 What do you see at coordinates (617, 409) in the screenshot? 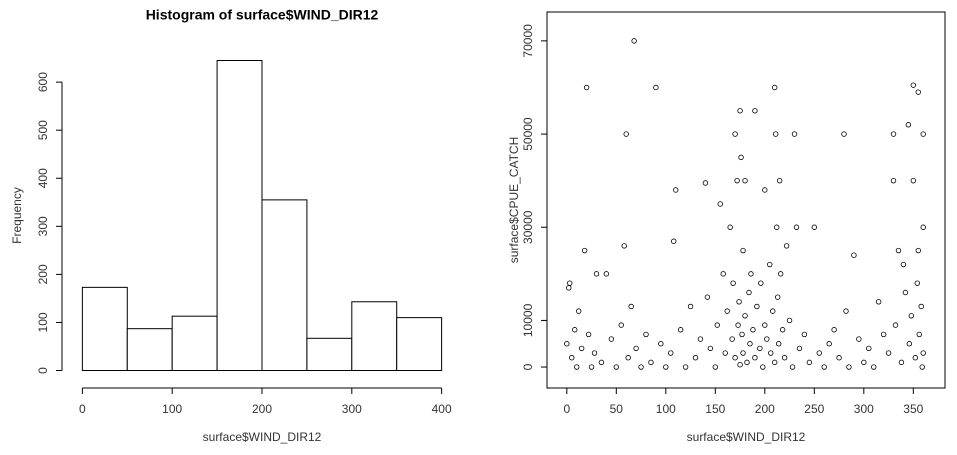
I see `x-tick-label: 50` at bounding box center [617, 409].